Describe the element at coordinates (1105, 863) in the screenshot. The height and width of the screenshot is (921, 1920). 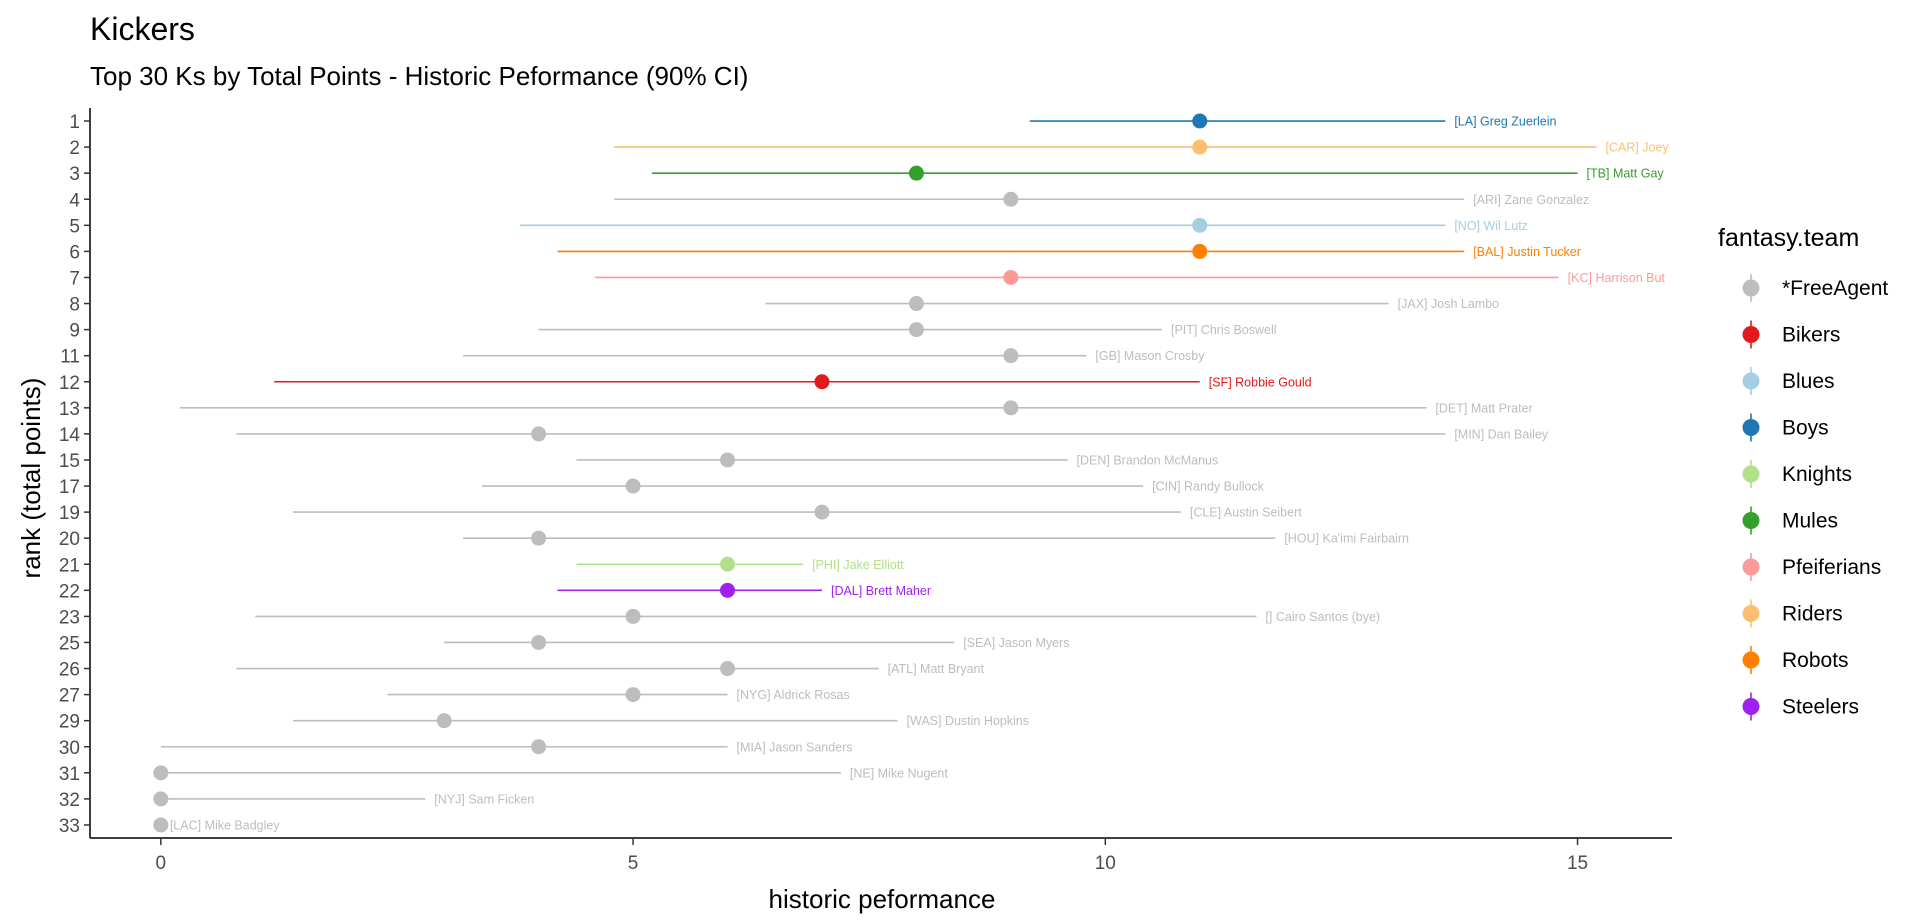
I see `x-tick-label: 10` at that location.